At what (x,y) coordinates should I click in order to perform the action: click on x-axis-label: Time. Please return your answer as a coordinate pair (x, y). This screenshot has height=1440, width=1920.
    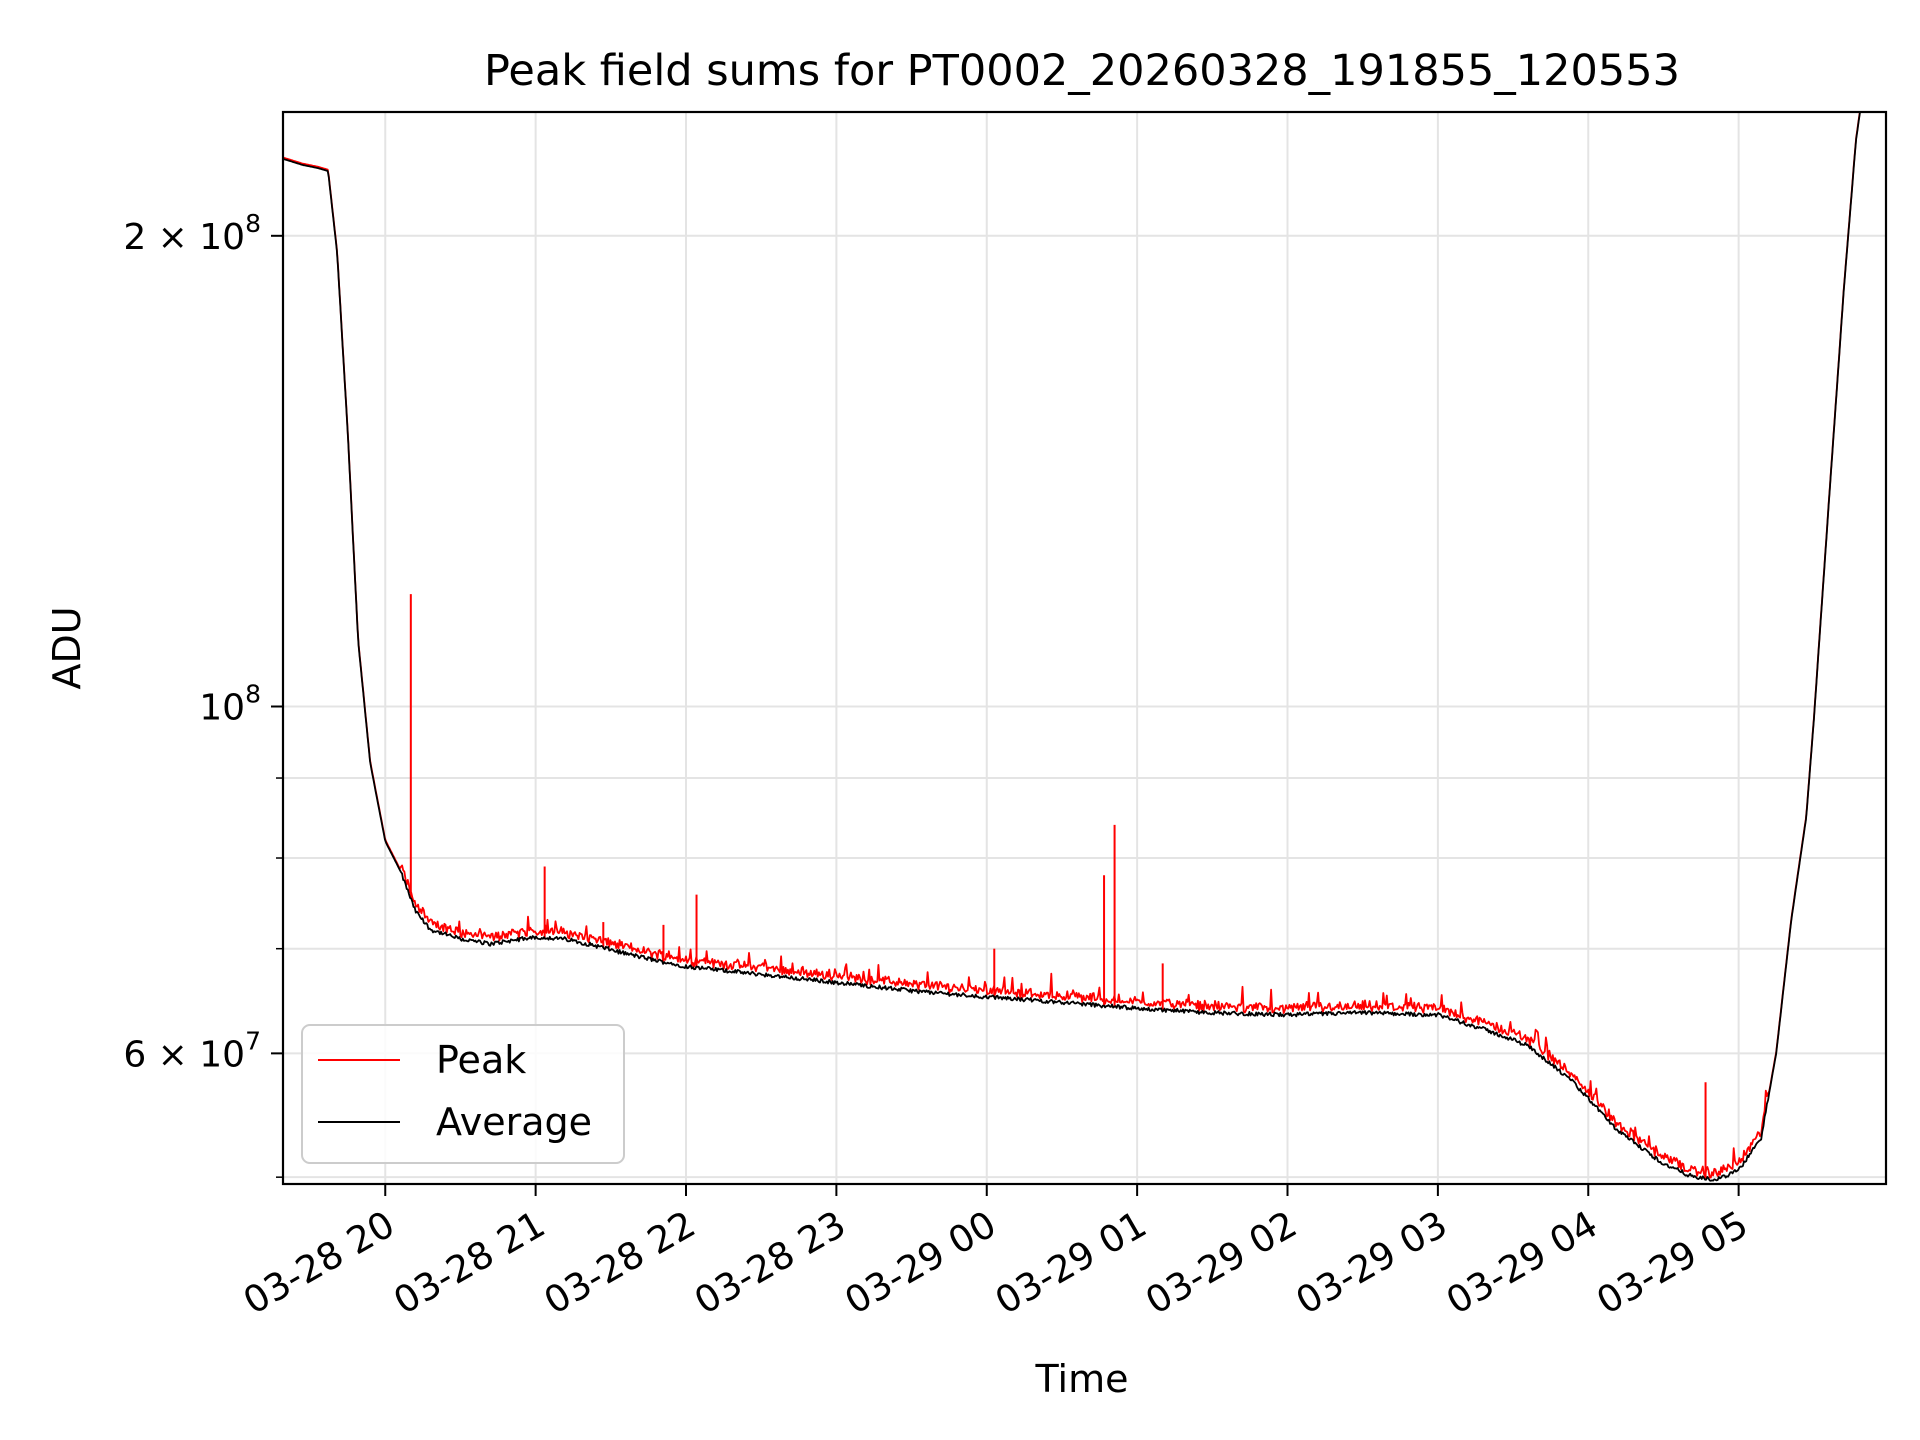
    Looking at the image, I should click on (1082, 1379).